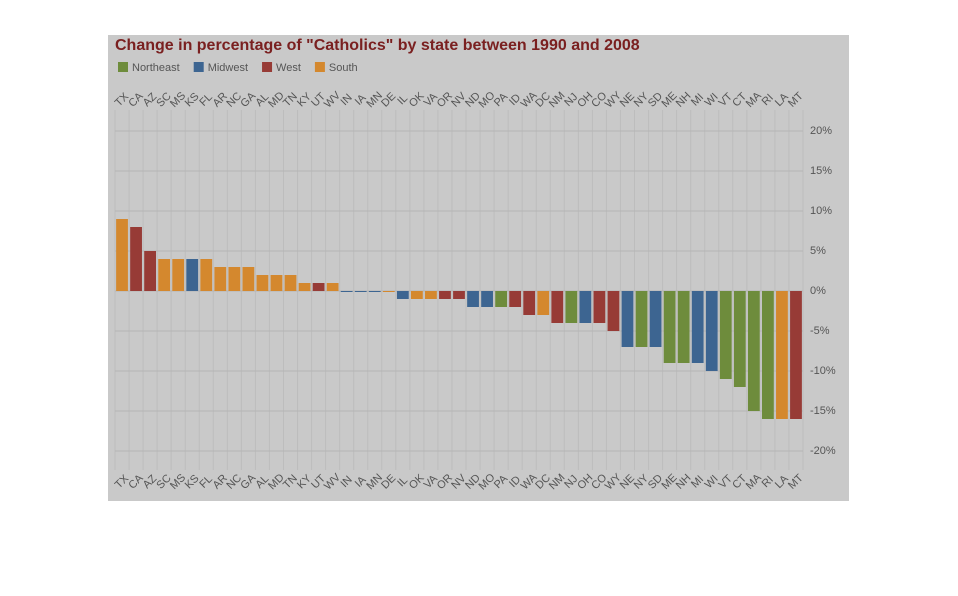 The width and height of the screenshot is (958, 596). Describe the element at coordinates (821, 211) in the screenshot. I see `y-tick-label: 10%` at that location.